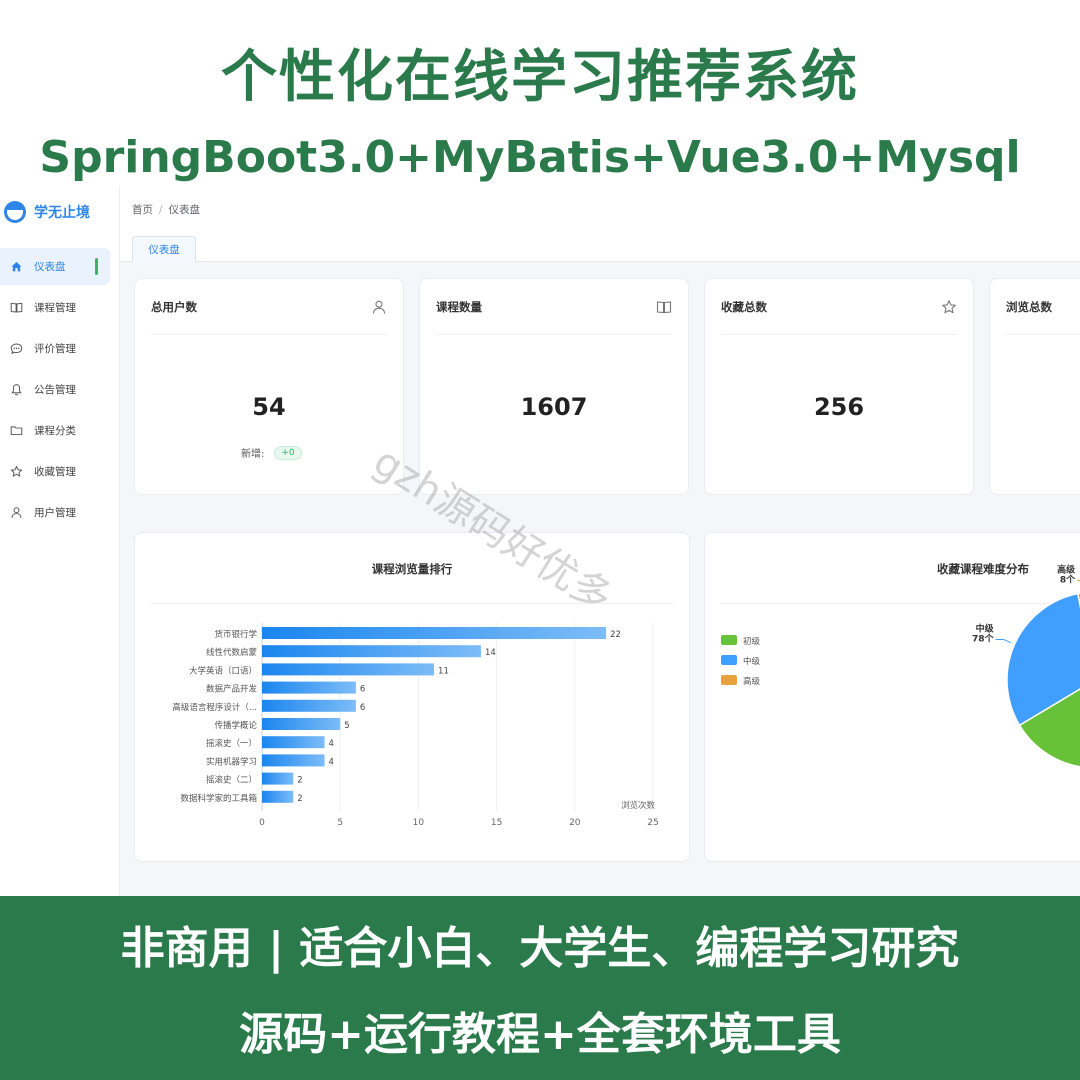 The image size is (1080, 1080). Describe the element at coordinates (1029, 306) in the screenshot. I see `stat-title: 浏览总数` at that location.